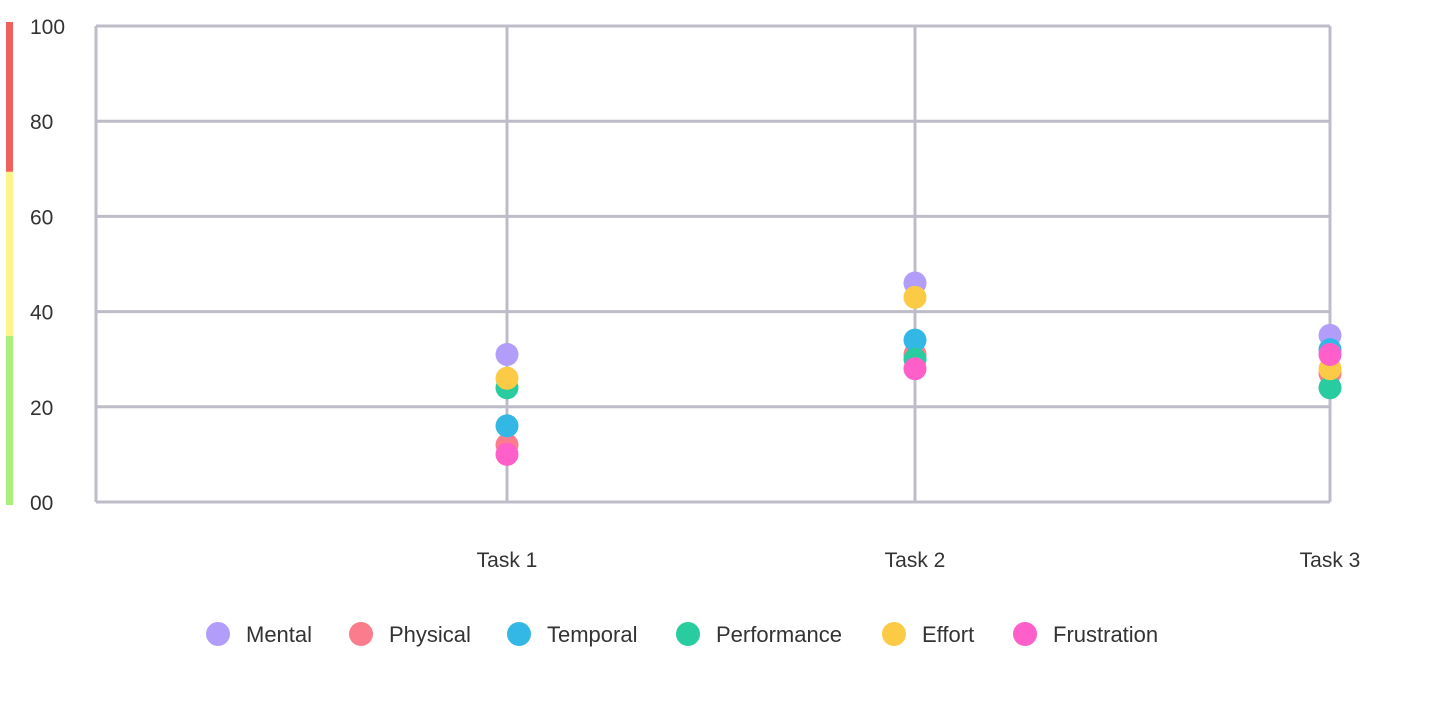 This screenshot has width=1436, height=707. Describe the element at coordinates (948, 634) in the screenshot. I see `legend-label: Effort` at that location.